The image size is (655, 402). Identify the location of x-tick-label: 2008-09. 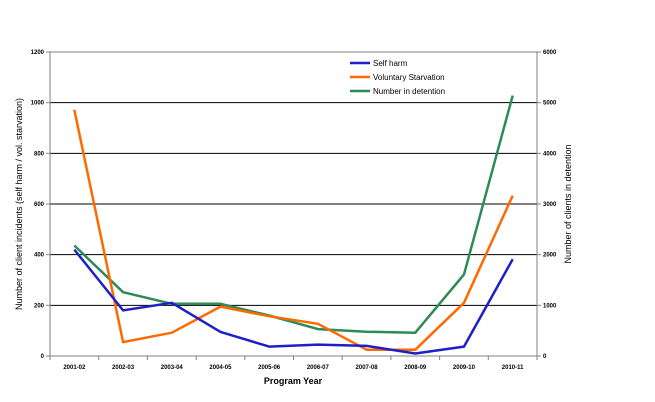
(415, 368).